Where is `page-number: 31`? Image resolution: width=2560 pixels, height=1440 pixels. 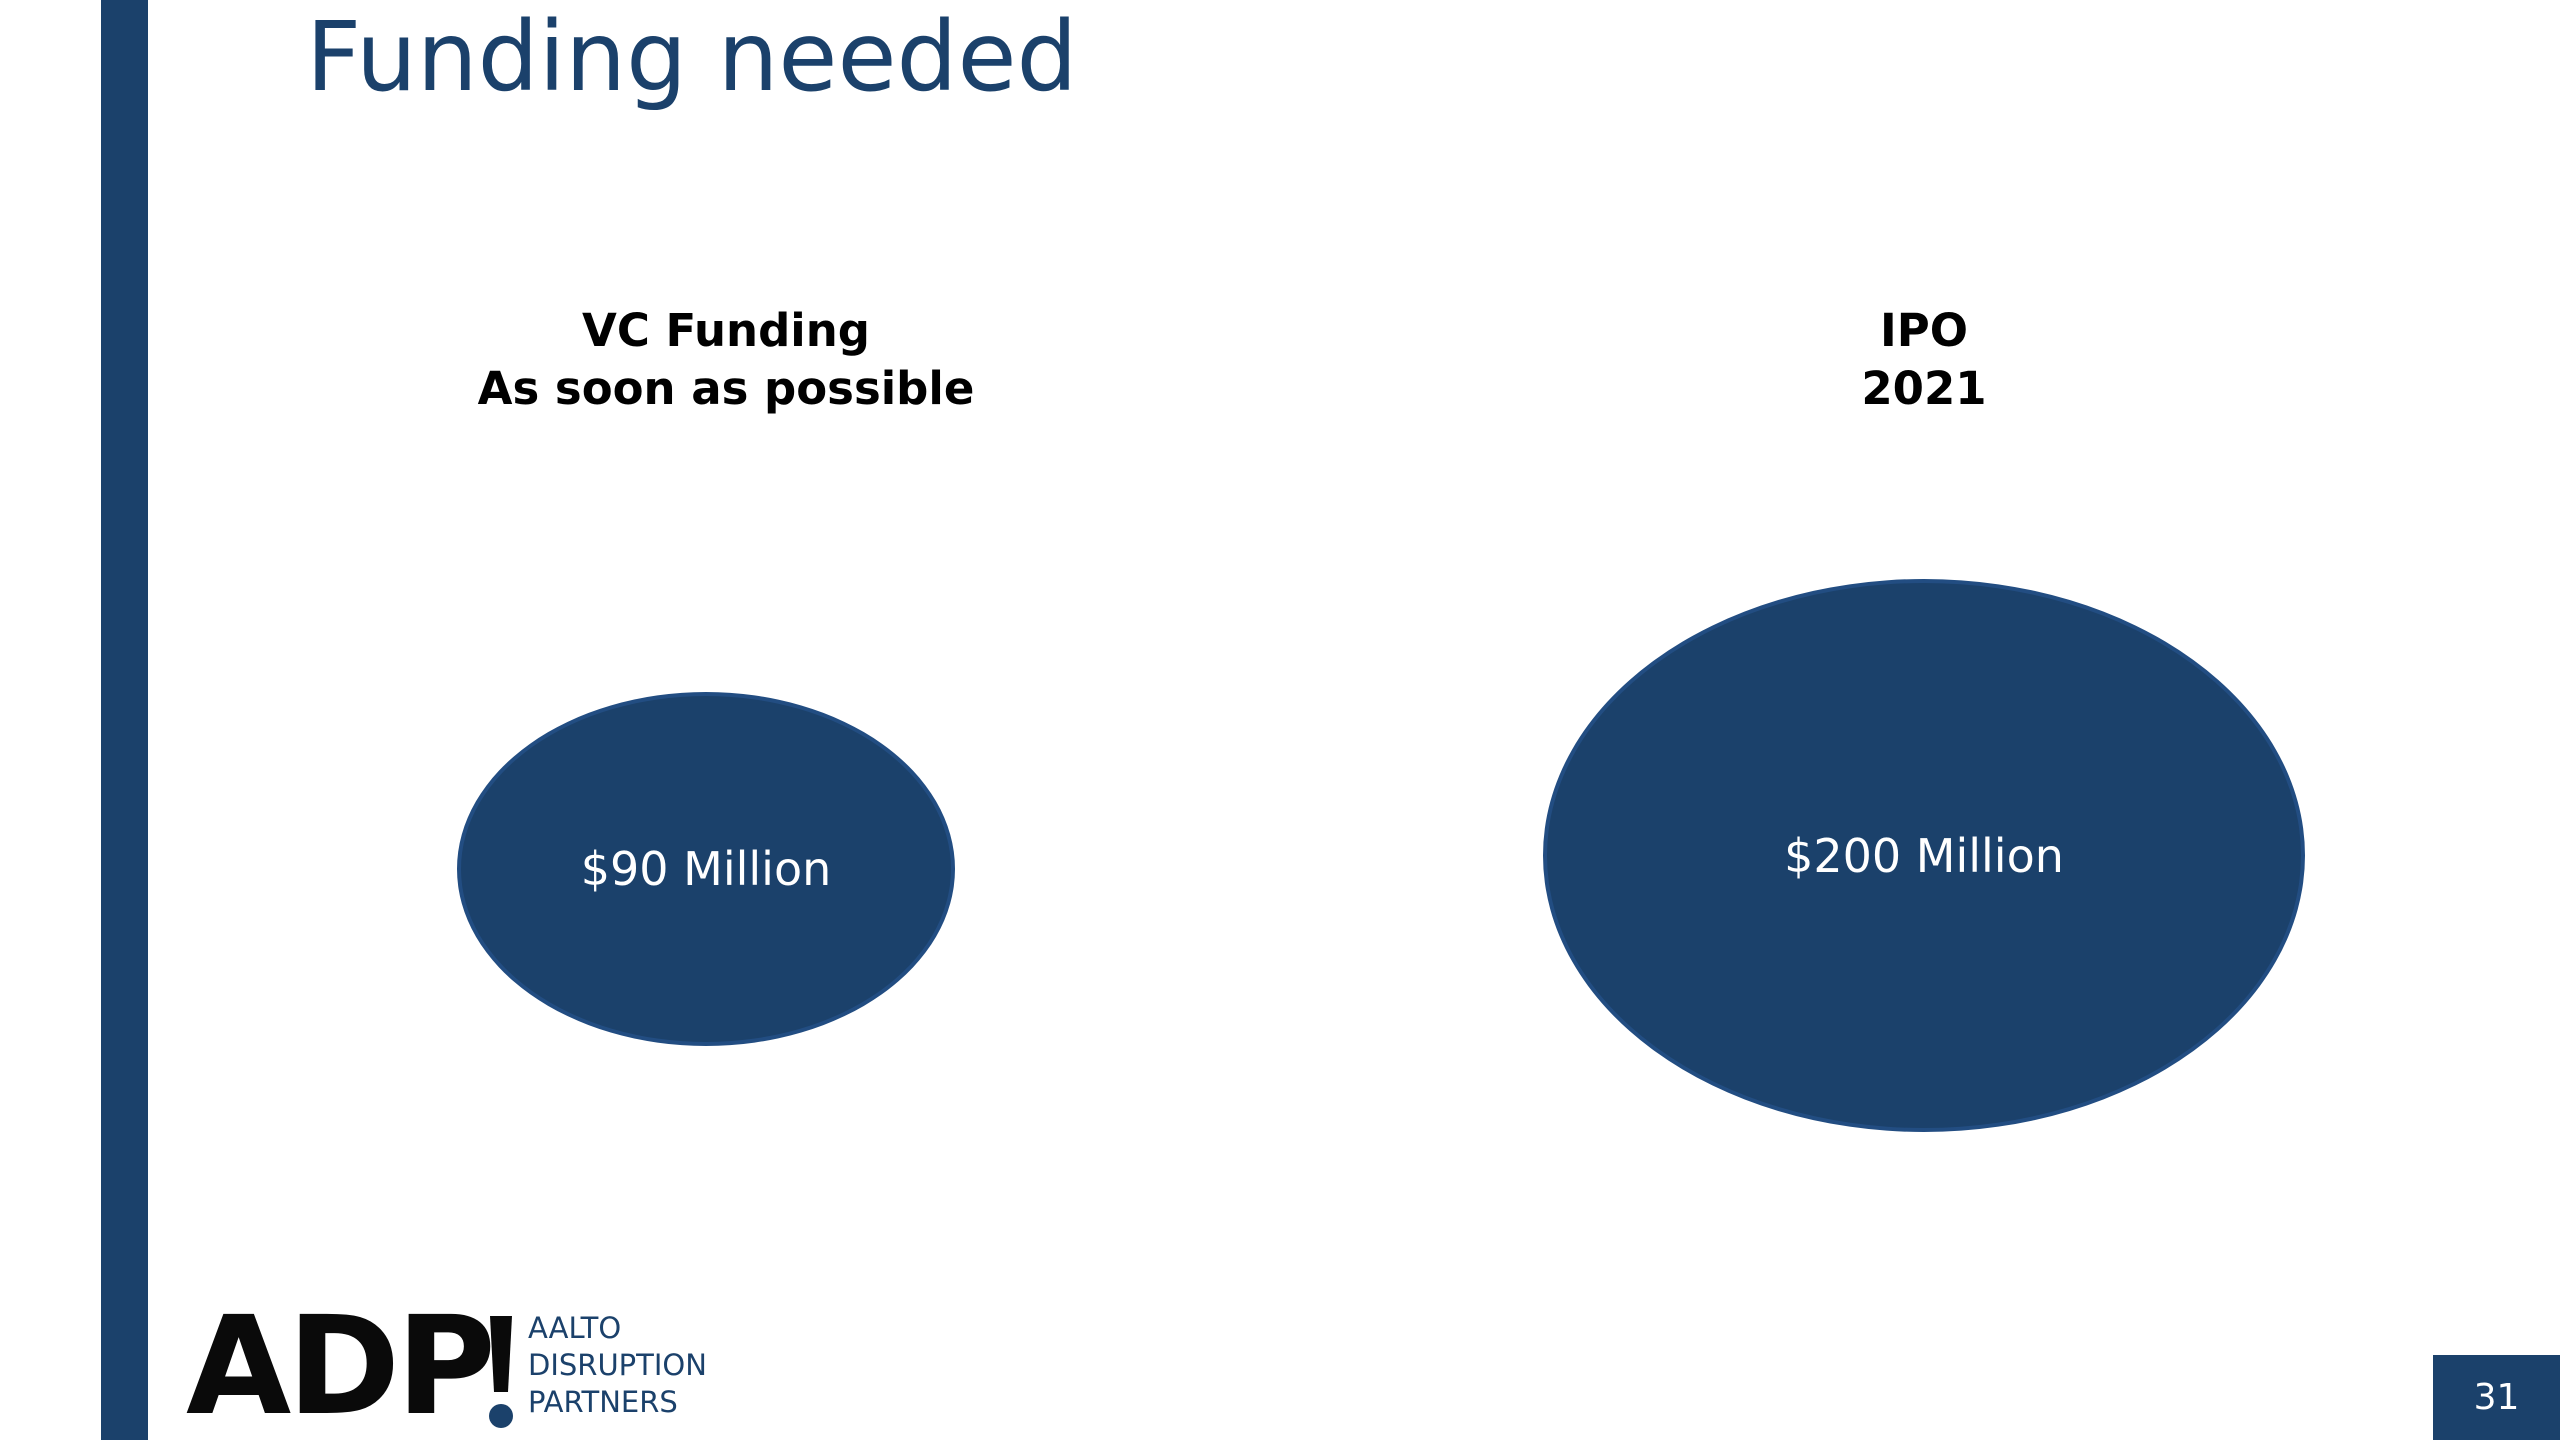
page-number: 31 is located at coordinates (2496, 1397).